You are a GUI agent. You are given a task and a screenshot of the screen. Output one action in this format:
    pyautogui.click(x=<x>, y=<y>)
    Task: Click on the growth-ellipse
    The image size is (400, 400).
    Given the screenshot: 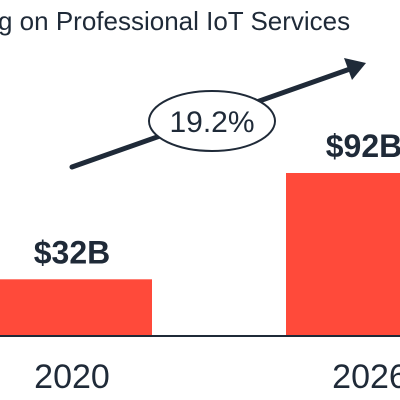 What is the action you would take?
    pyautogui.click(x=212, y=121)
    